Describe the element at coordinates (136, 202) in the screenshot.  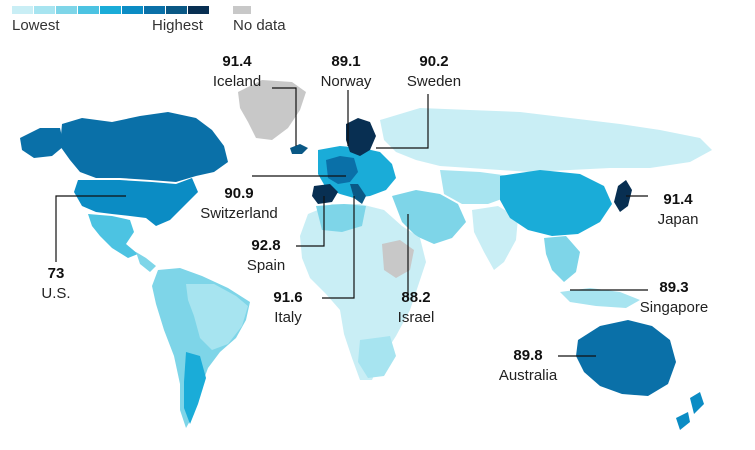
I see `region-usa` at that location.